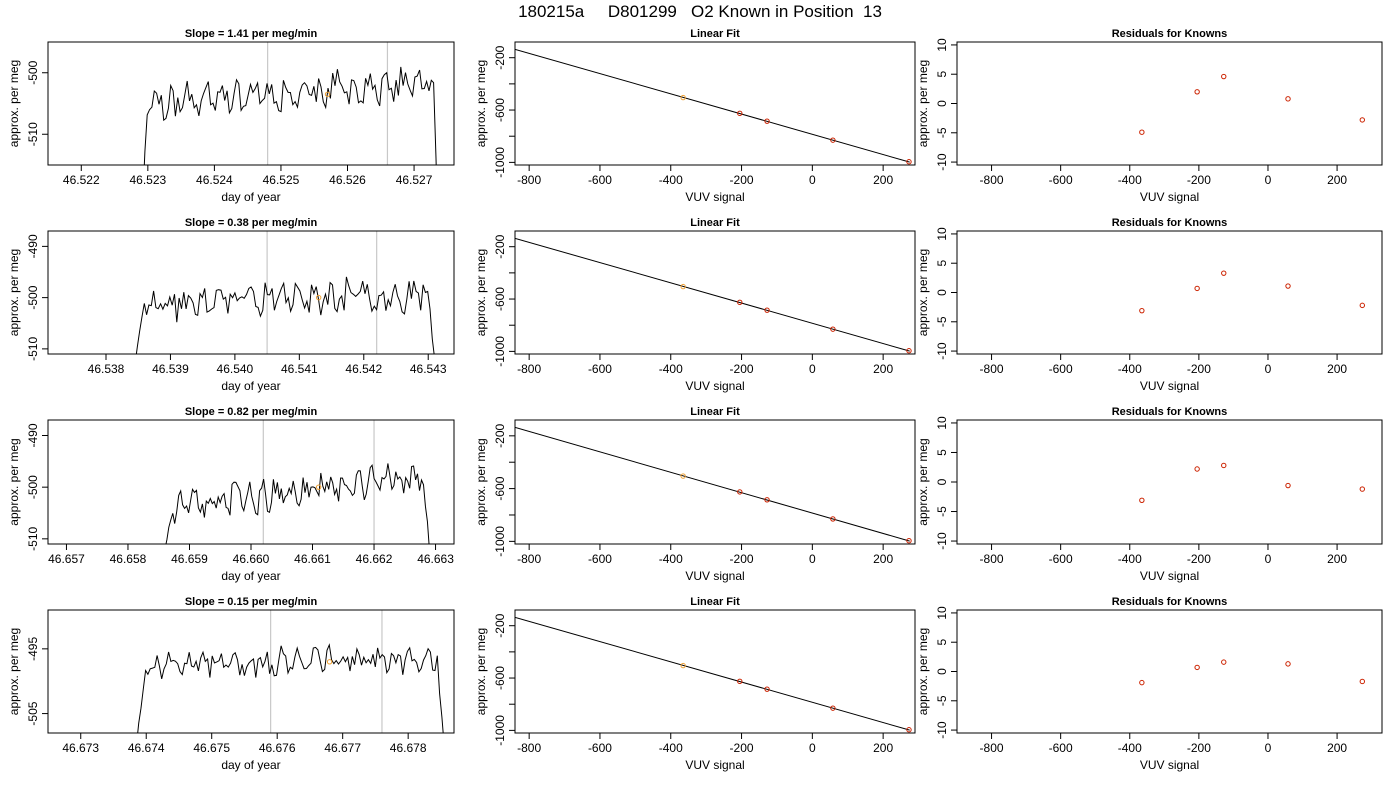 The height and width of the screenshot is (800, 1400). I want to click on x-tick-label: 46.527, so click(414, 180).